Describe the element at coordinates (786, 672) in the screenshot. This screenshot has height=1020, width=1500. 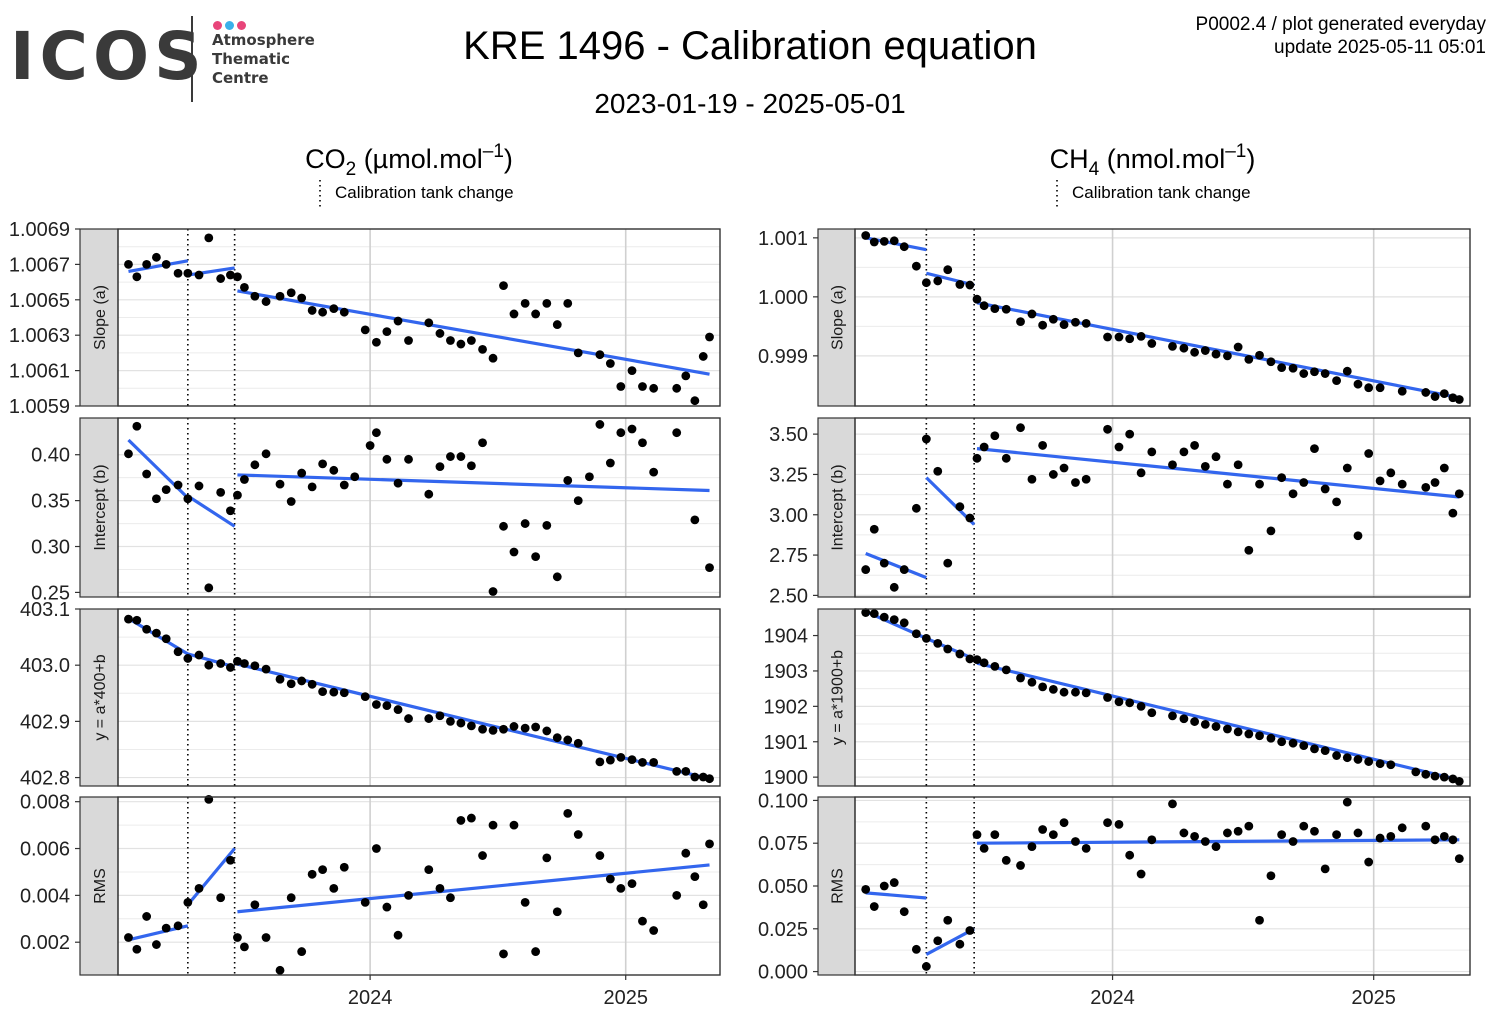
I see `y-tick-label: 1903` at that location.